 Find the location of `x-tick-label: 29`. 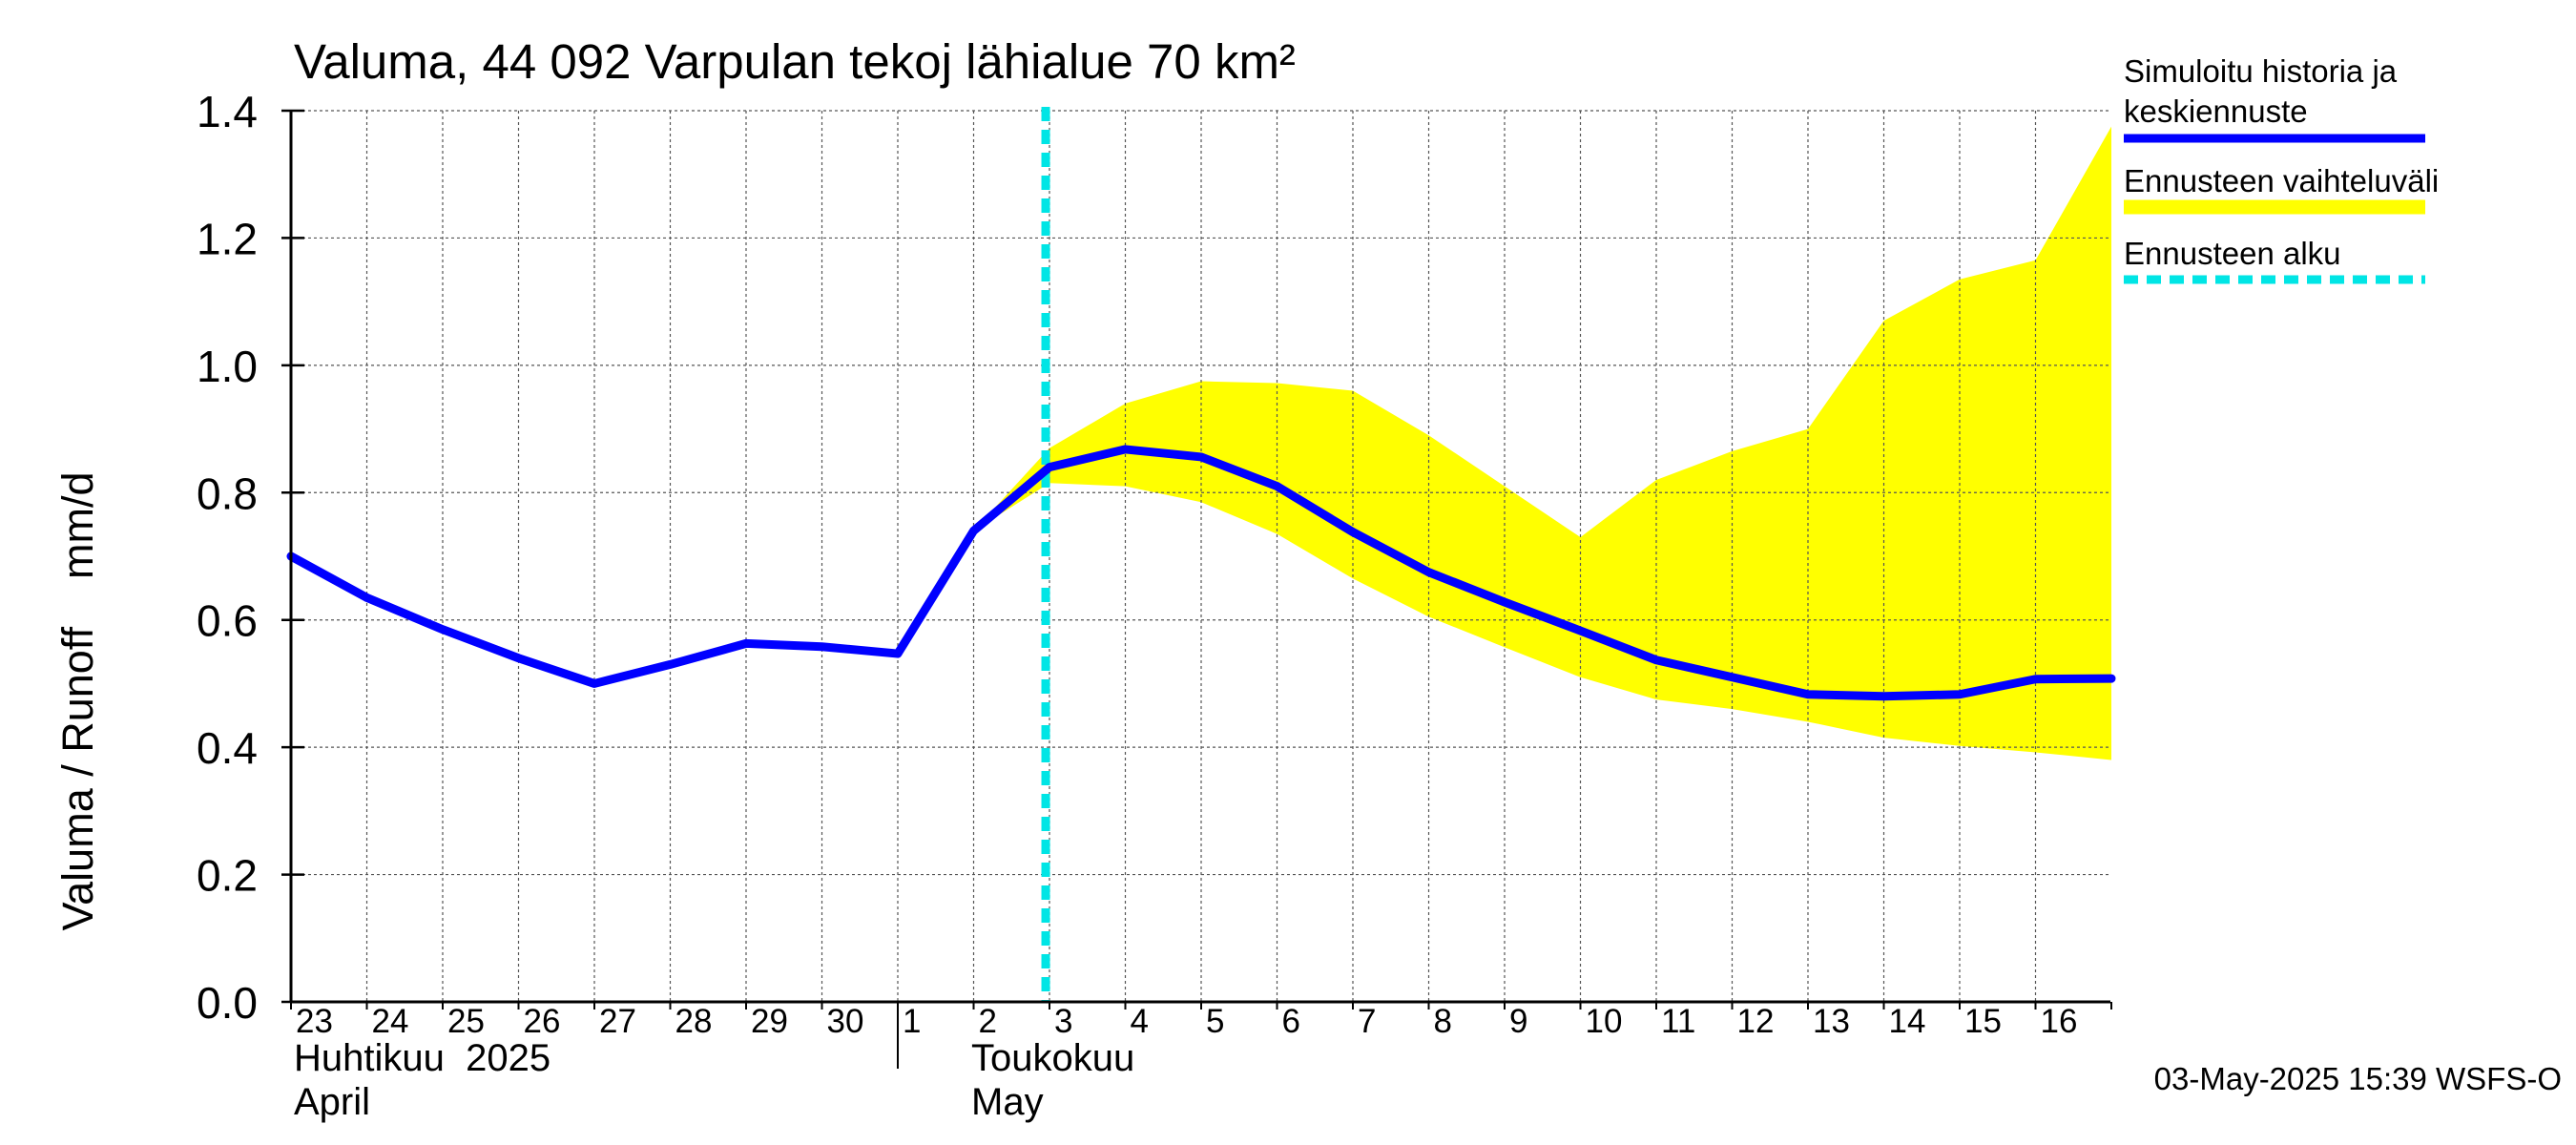

x-tick-label: 29 is located at coordinates (769, 1022).